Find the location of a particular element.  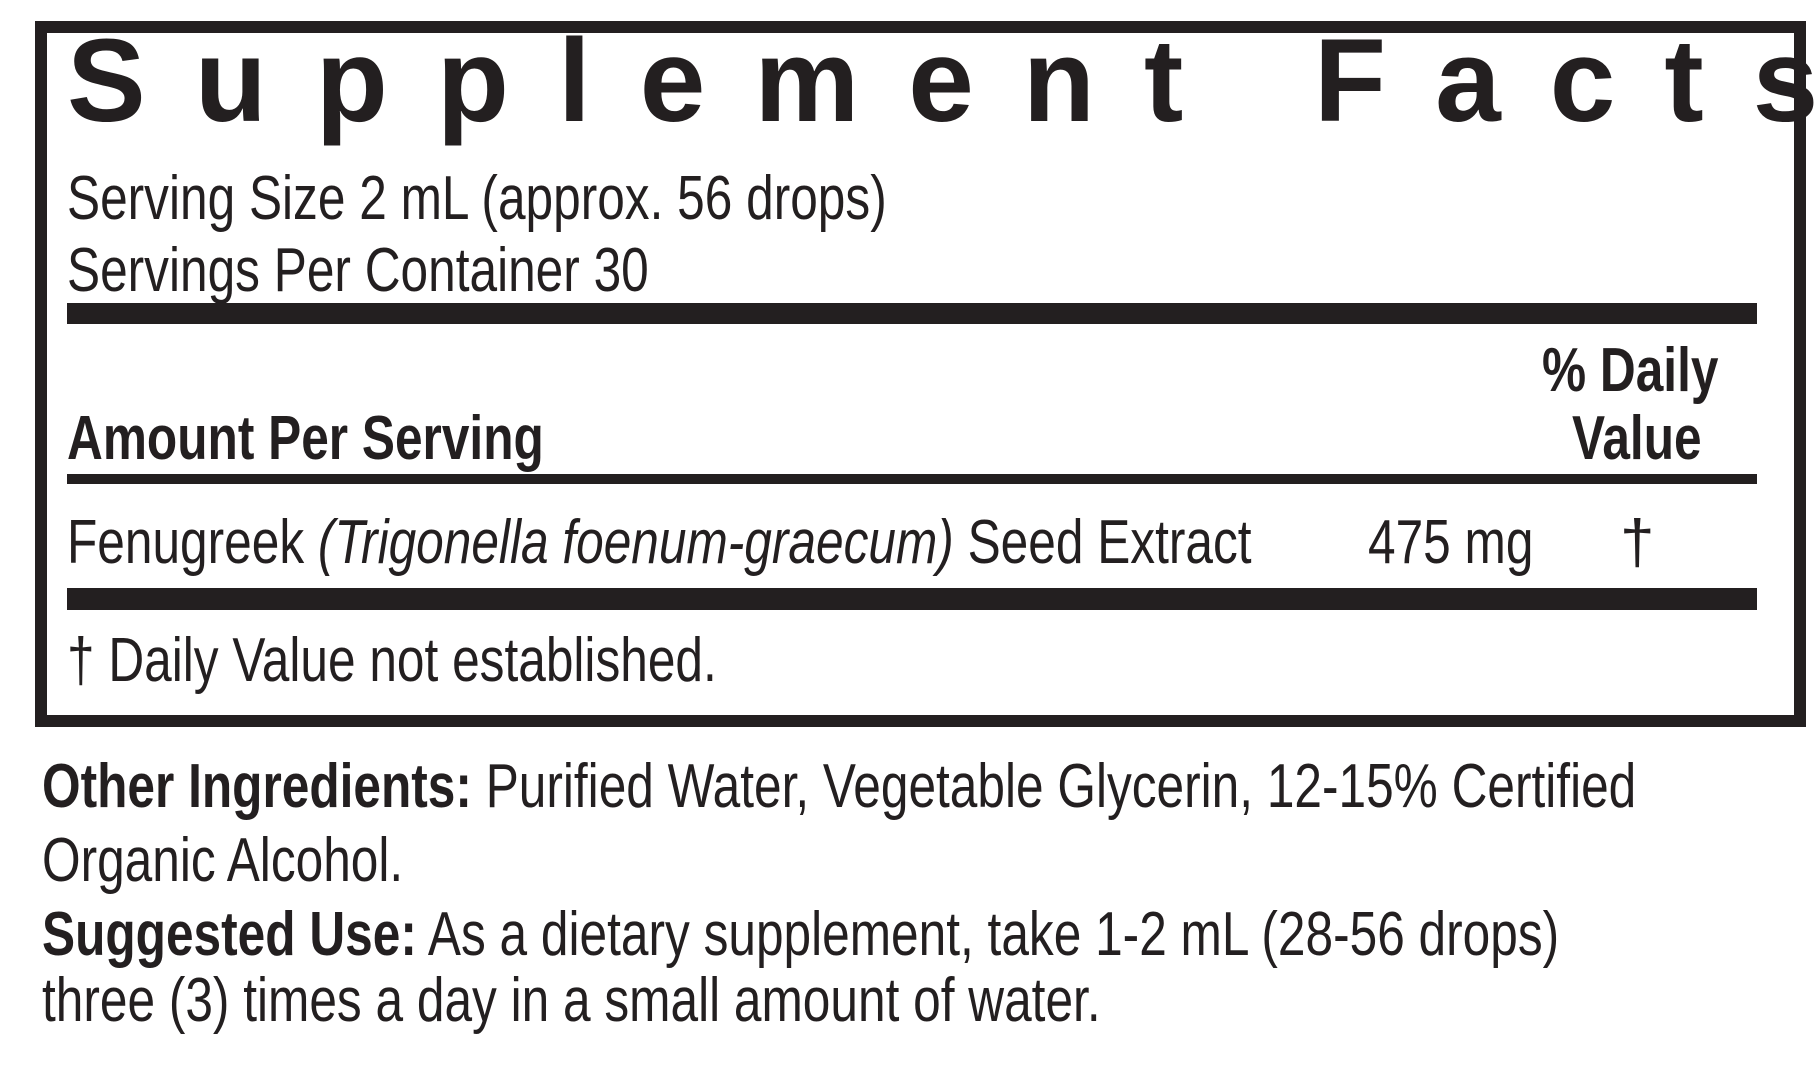

ingredient-daily-value: † is located at coordinates (1637, 542).